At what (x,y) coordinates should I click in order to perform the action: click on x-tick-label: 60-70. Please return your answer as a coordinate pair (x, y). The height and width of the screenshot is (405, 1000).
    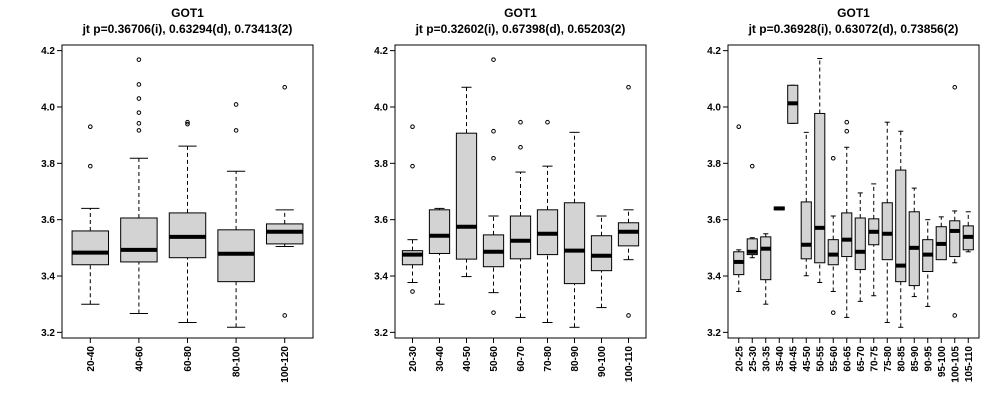
    Looking at the image, I should click on (521, 359).